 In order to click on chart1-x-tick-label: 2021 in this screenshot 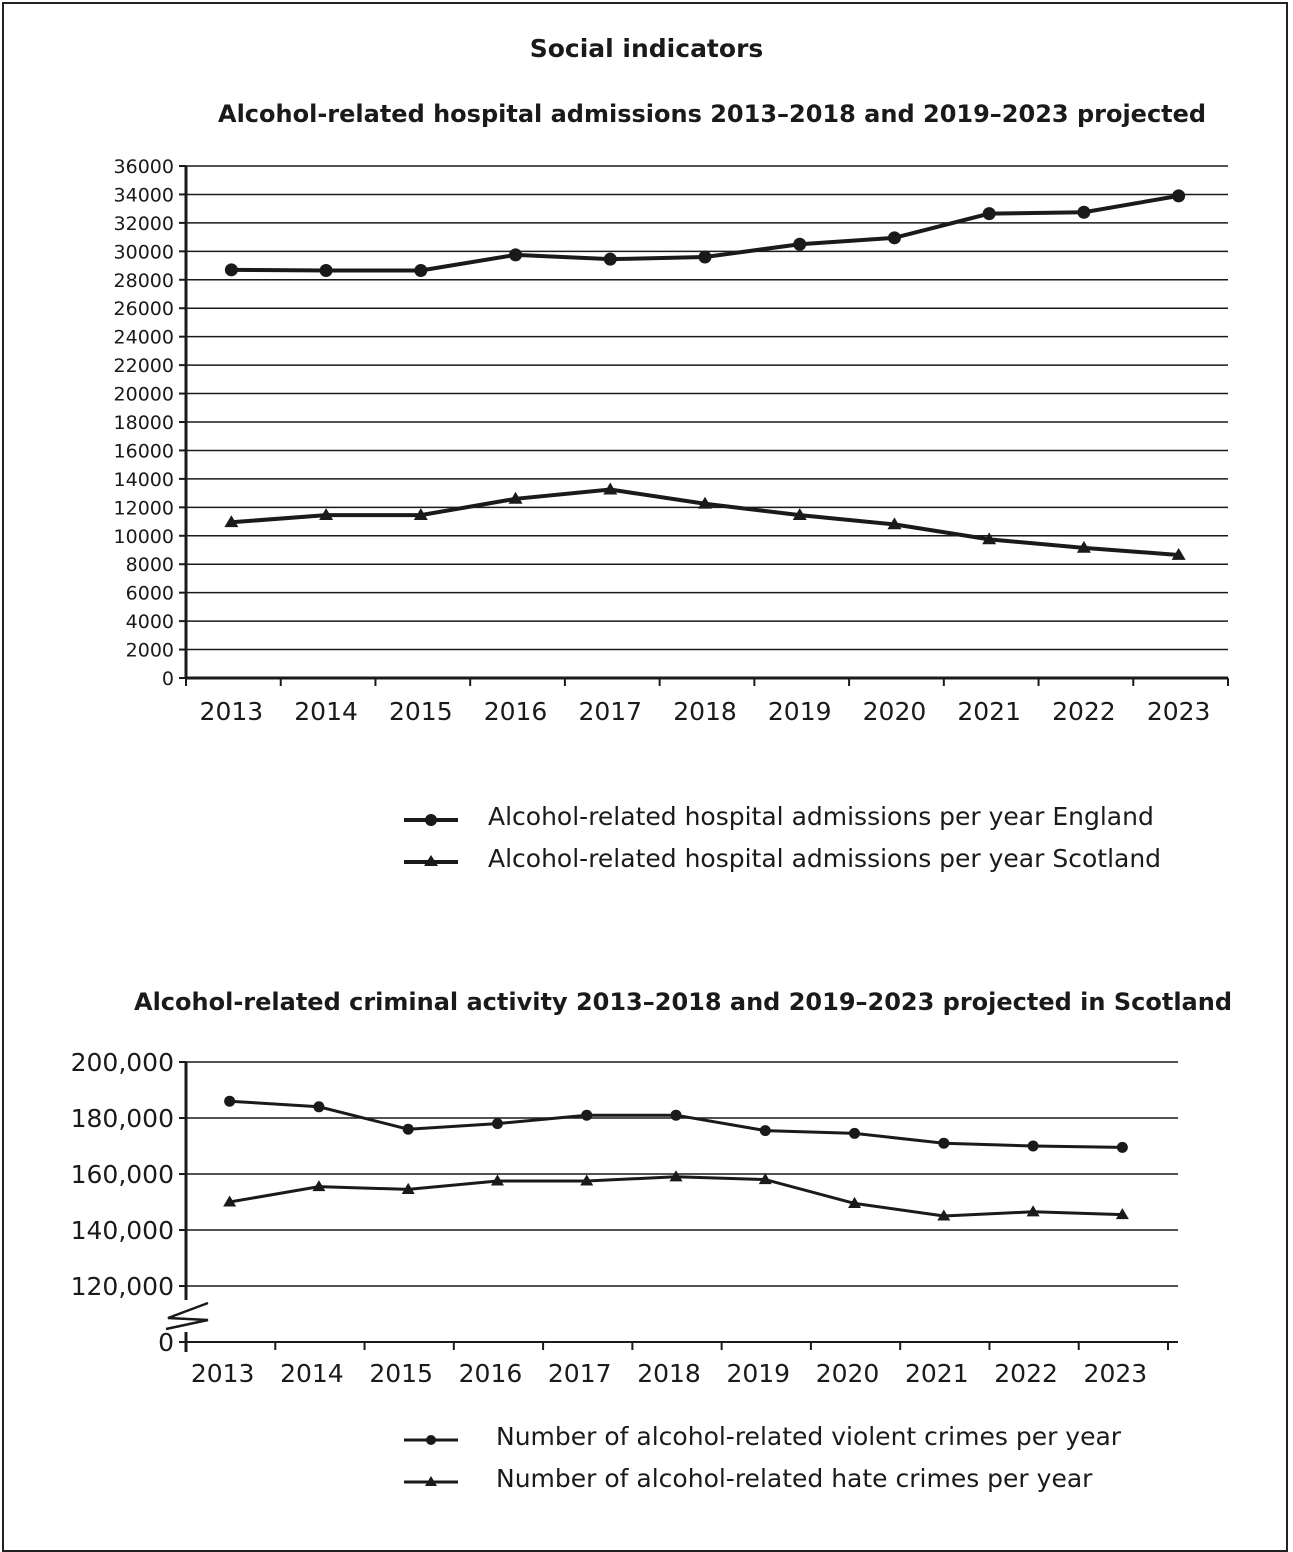, I will do `click(989, 711)`.